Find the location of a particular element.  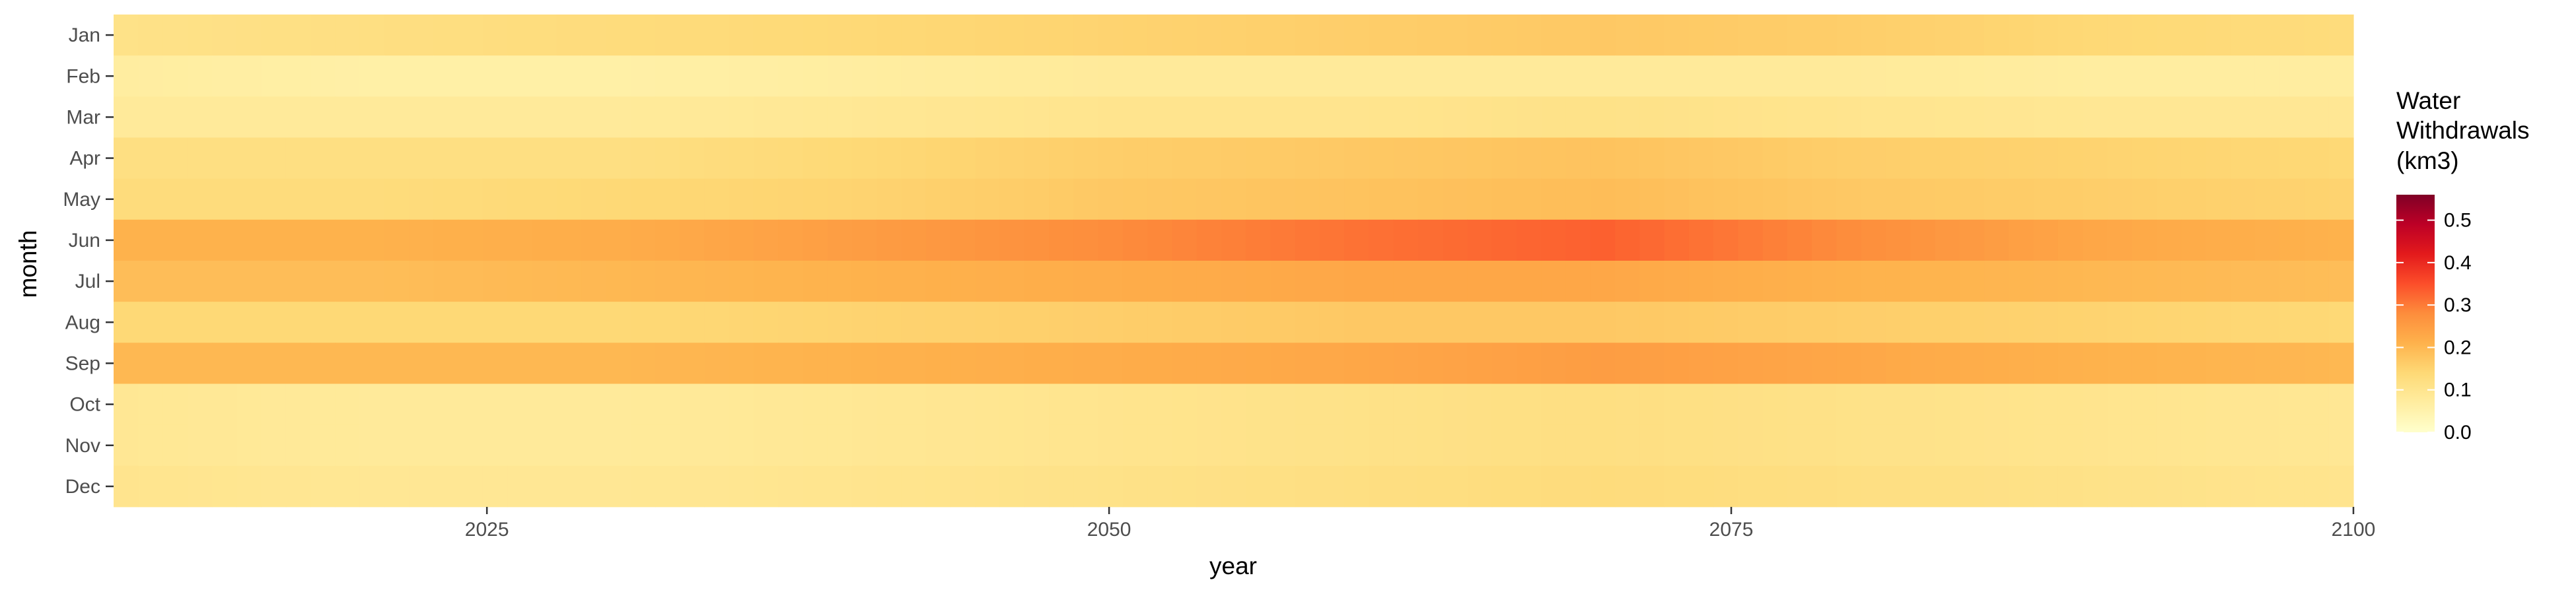

x-axis: 2025 2050 2075 2100 is located at coordinates (1420, 524).